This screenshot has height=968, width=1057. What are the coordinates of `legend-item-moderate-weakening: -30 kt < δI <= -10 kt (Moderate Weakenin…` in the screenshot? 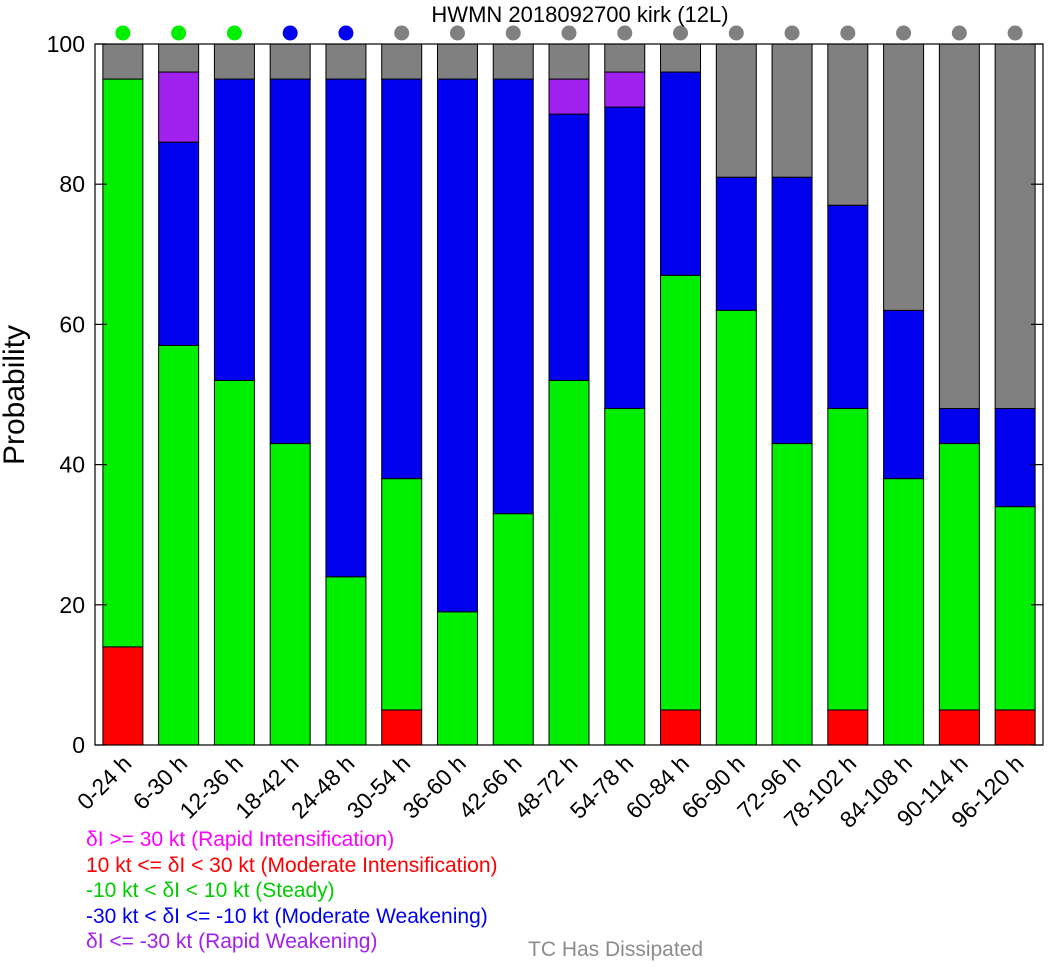 It's located at (287, 916).